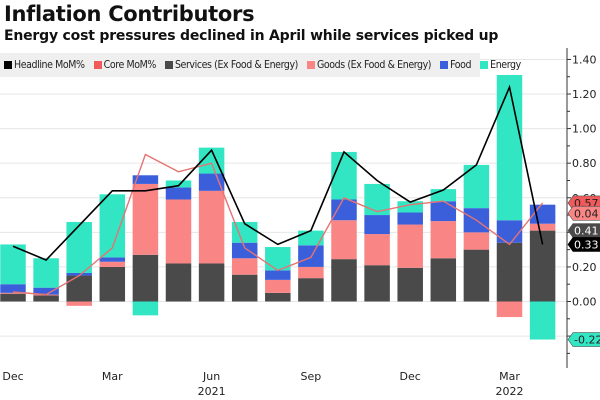  Describe the element at coordinates (456, 65) in the screenshot. I see `legend-item-food: Food` at that location.